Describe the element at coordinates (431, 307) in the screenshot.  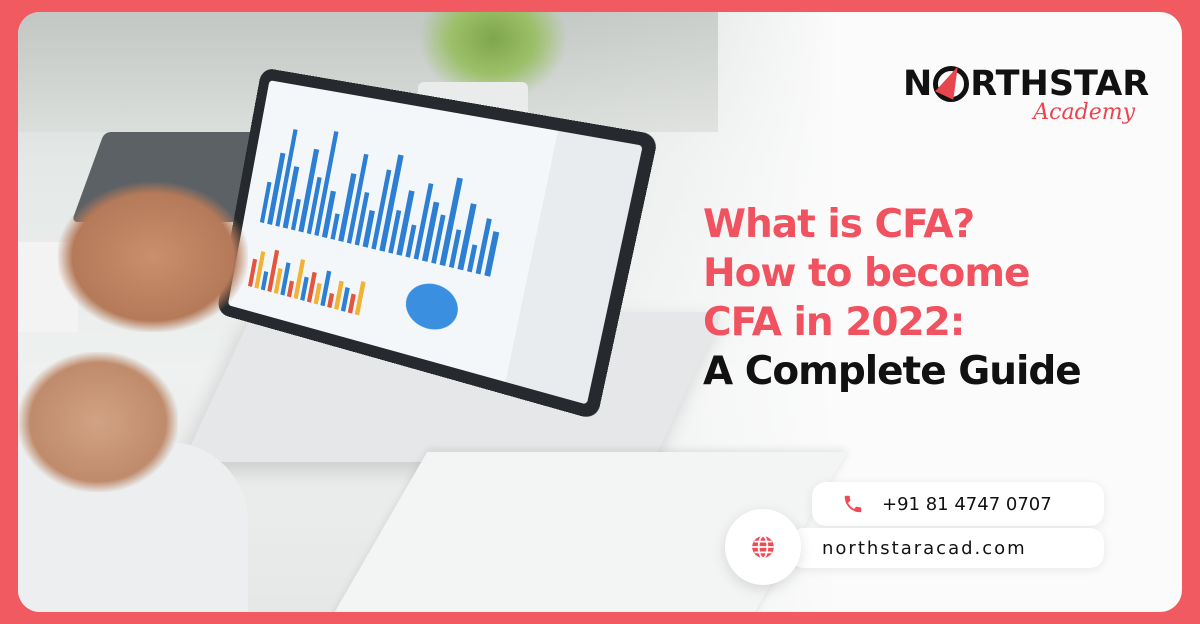
I see `dashboard-pie-chart` at that location.